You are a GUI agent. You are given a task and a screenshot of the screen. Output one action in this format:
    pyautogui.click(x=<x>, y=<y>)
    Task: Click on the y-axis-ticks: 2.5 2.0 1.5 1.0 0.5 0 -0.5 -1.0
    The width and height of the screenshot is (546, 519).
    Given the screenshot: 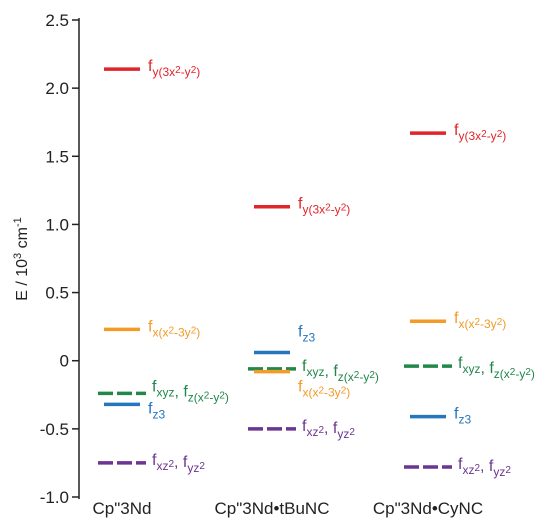 What is the action you would take?
    pyautogui.click(x=59, y=259)
    